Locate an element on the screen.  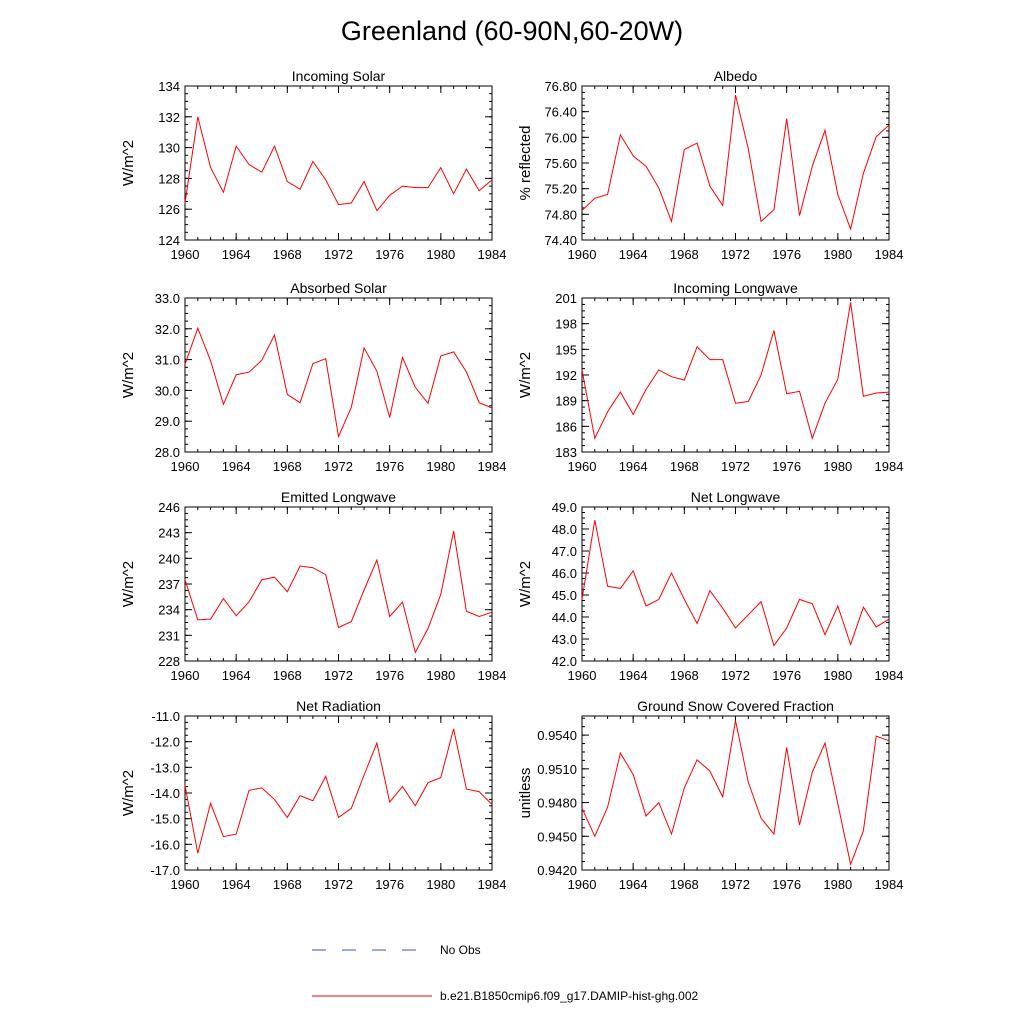
y-tick-label: 49.0 is located at coordinates (564, 507).